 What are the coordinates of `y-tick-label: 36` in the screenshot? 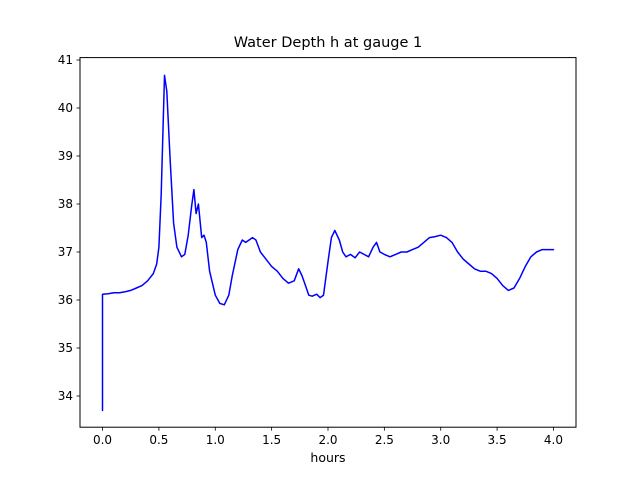 It's located at (65, 300).